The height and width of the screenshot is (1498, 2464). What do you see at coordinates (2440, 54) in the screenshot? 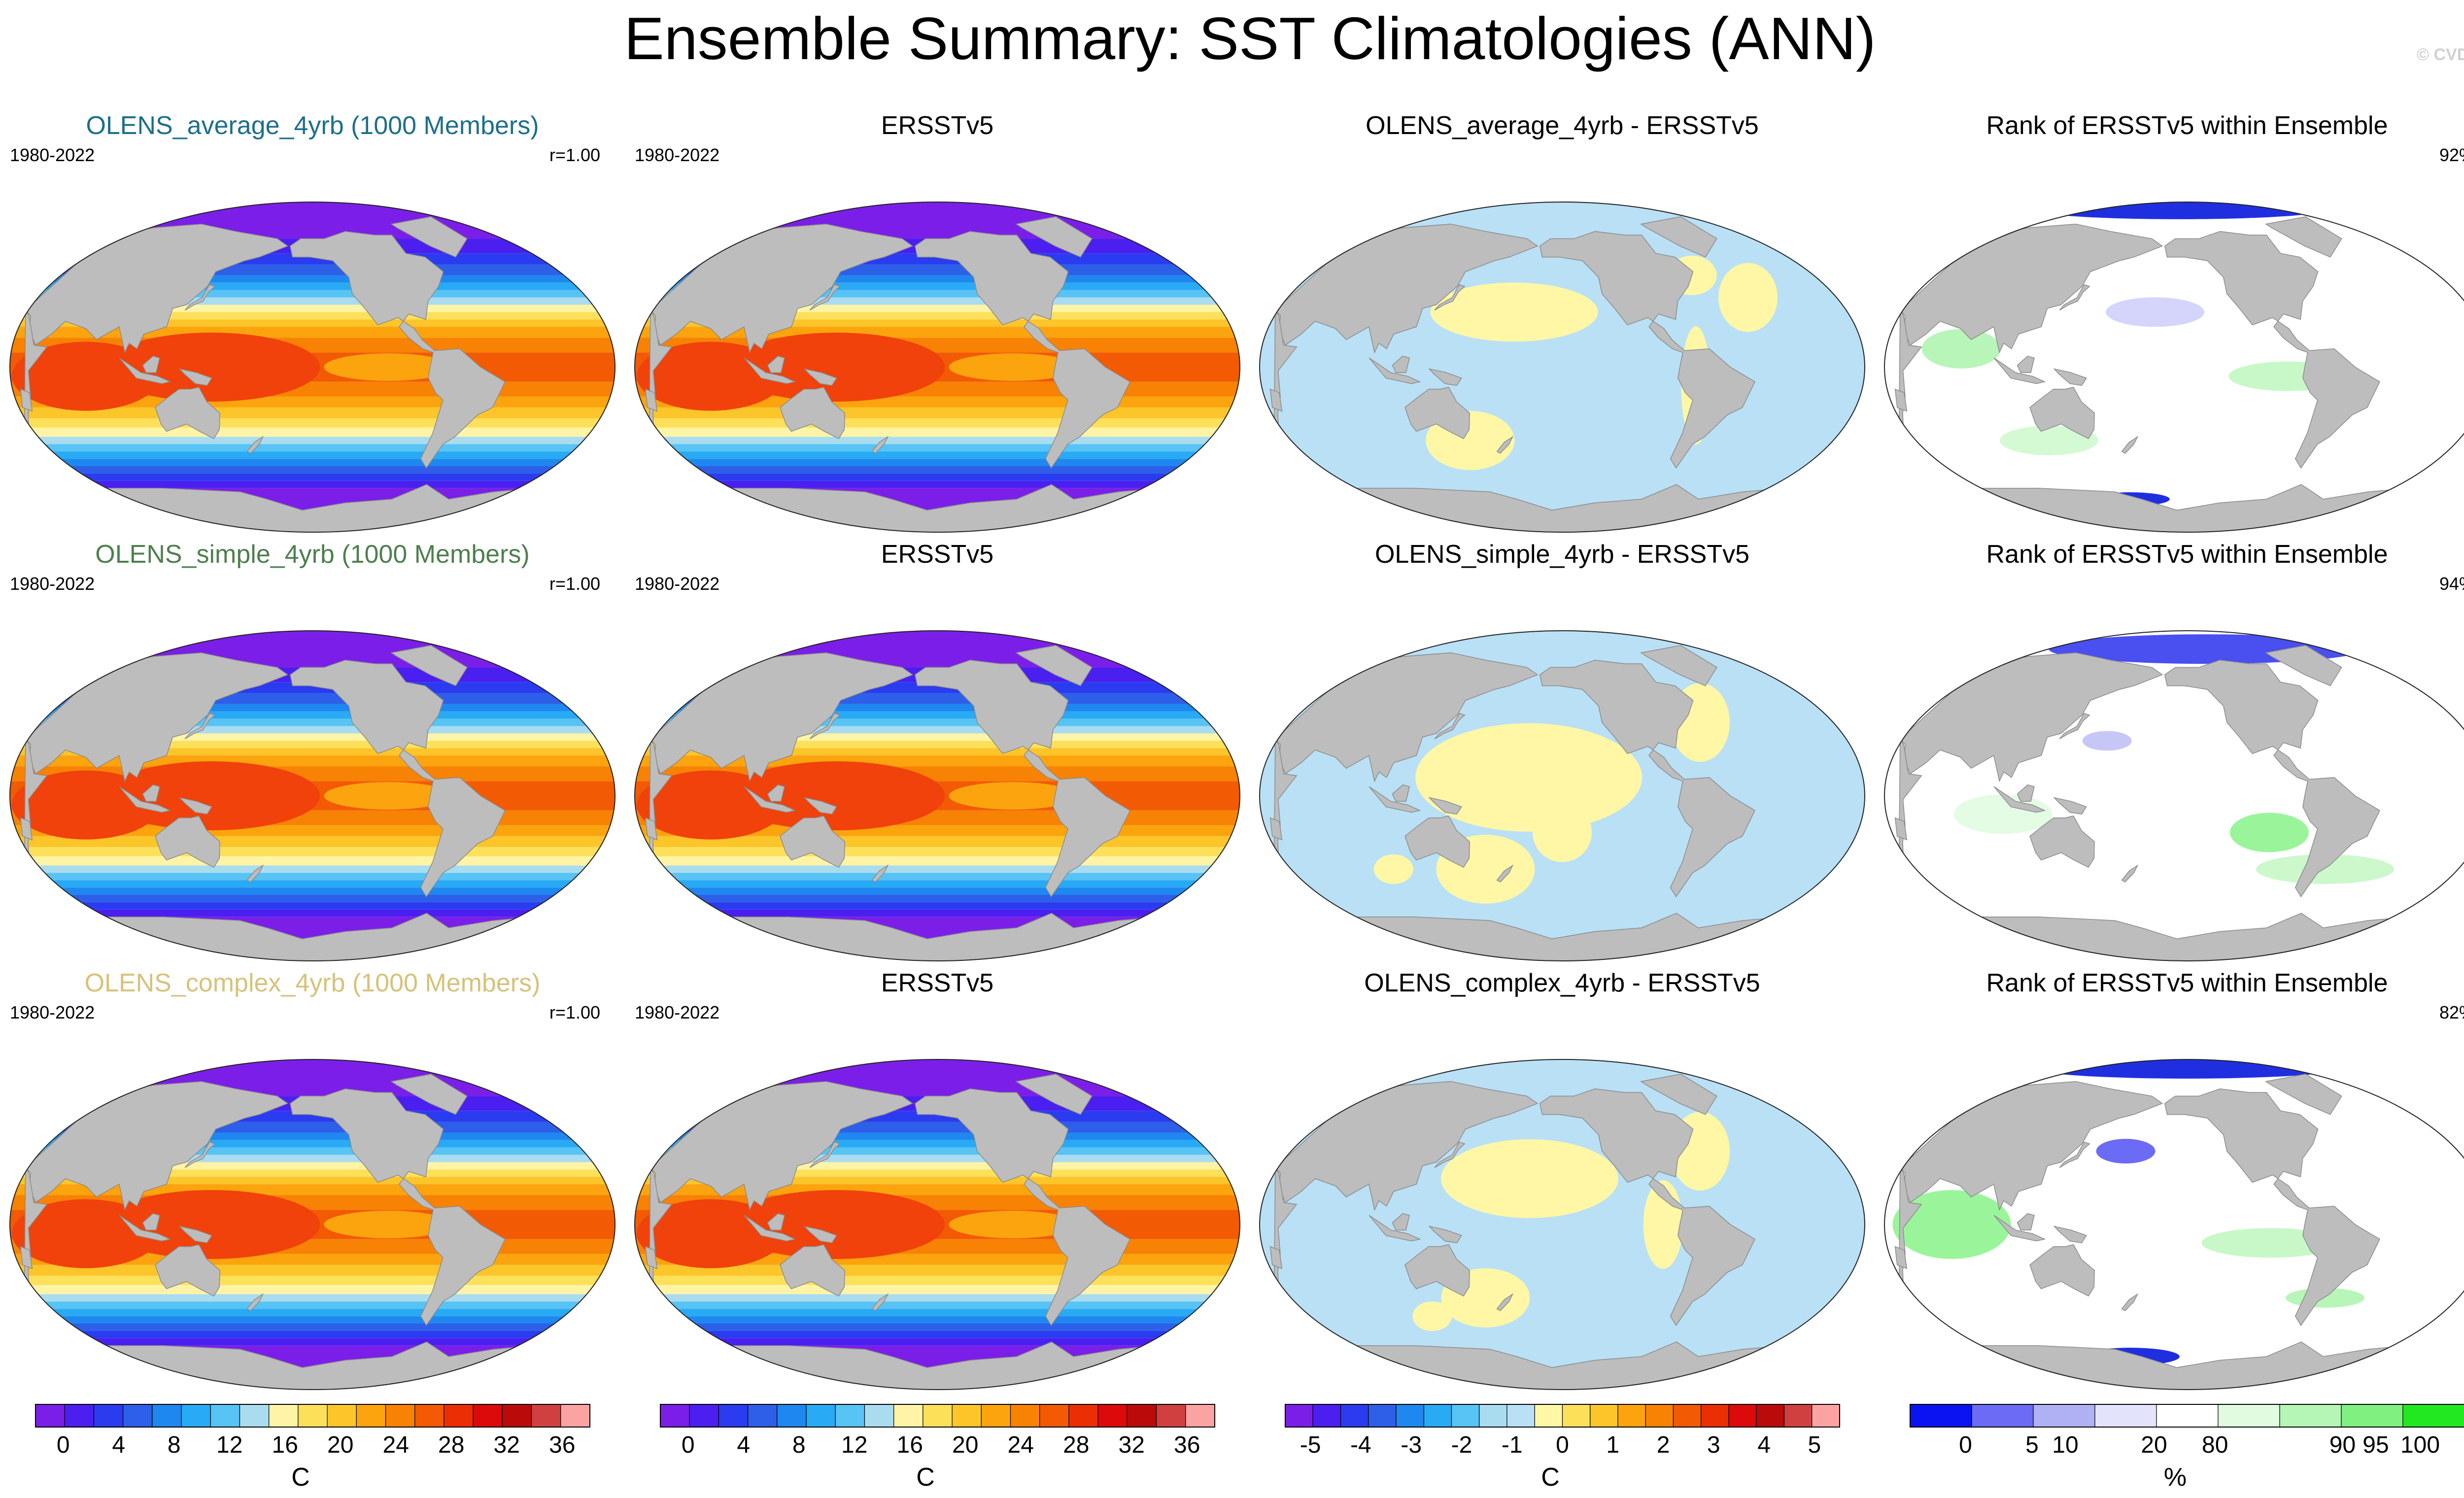
I see `watermark: © CVDP` at bounding box center [2440, 54].